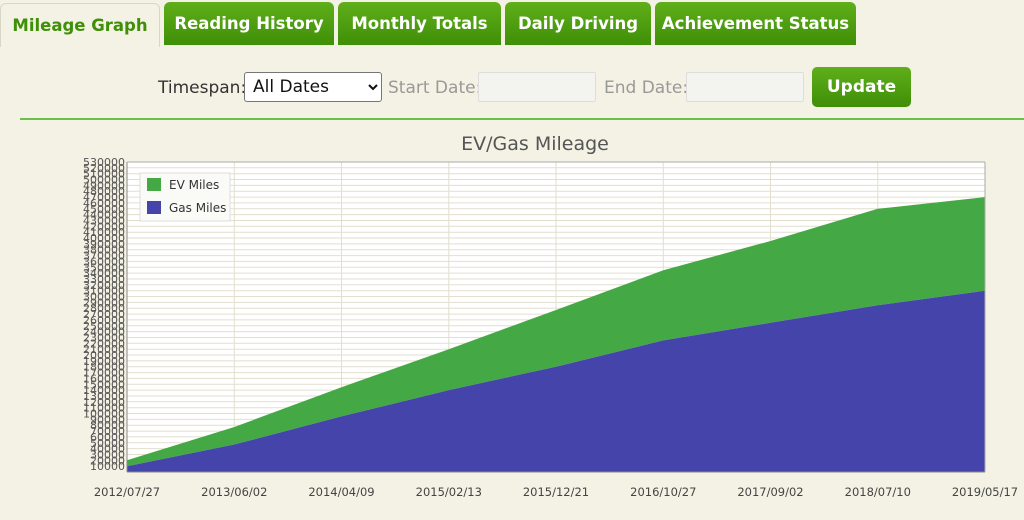 The image size is (1024, 520). What do you see at coordinates (104, 390) in the screenshot?
I see `y-tick-label: 140000` at bounding box center [104, 390].